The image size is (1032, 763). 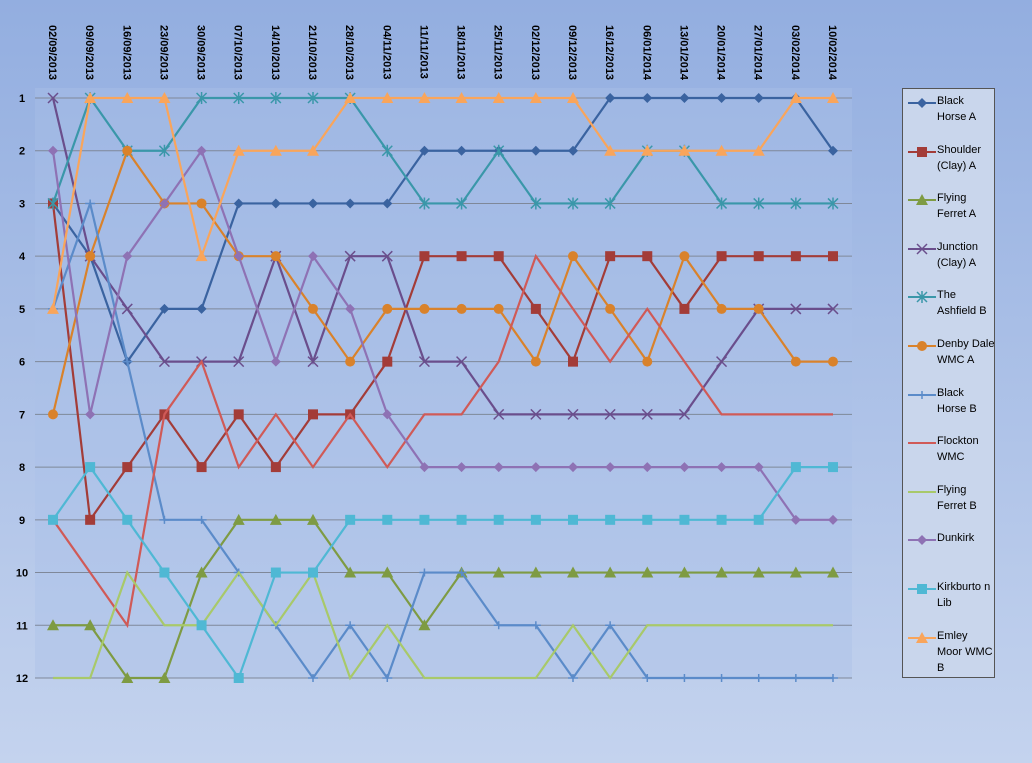 What do you see at coordinates (832, 53) in the screenshot?
I see `x-tick-label: 10/02/2014` at bounding box center [832, 53].